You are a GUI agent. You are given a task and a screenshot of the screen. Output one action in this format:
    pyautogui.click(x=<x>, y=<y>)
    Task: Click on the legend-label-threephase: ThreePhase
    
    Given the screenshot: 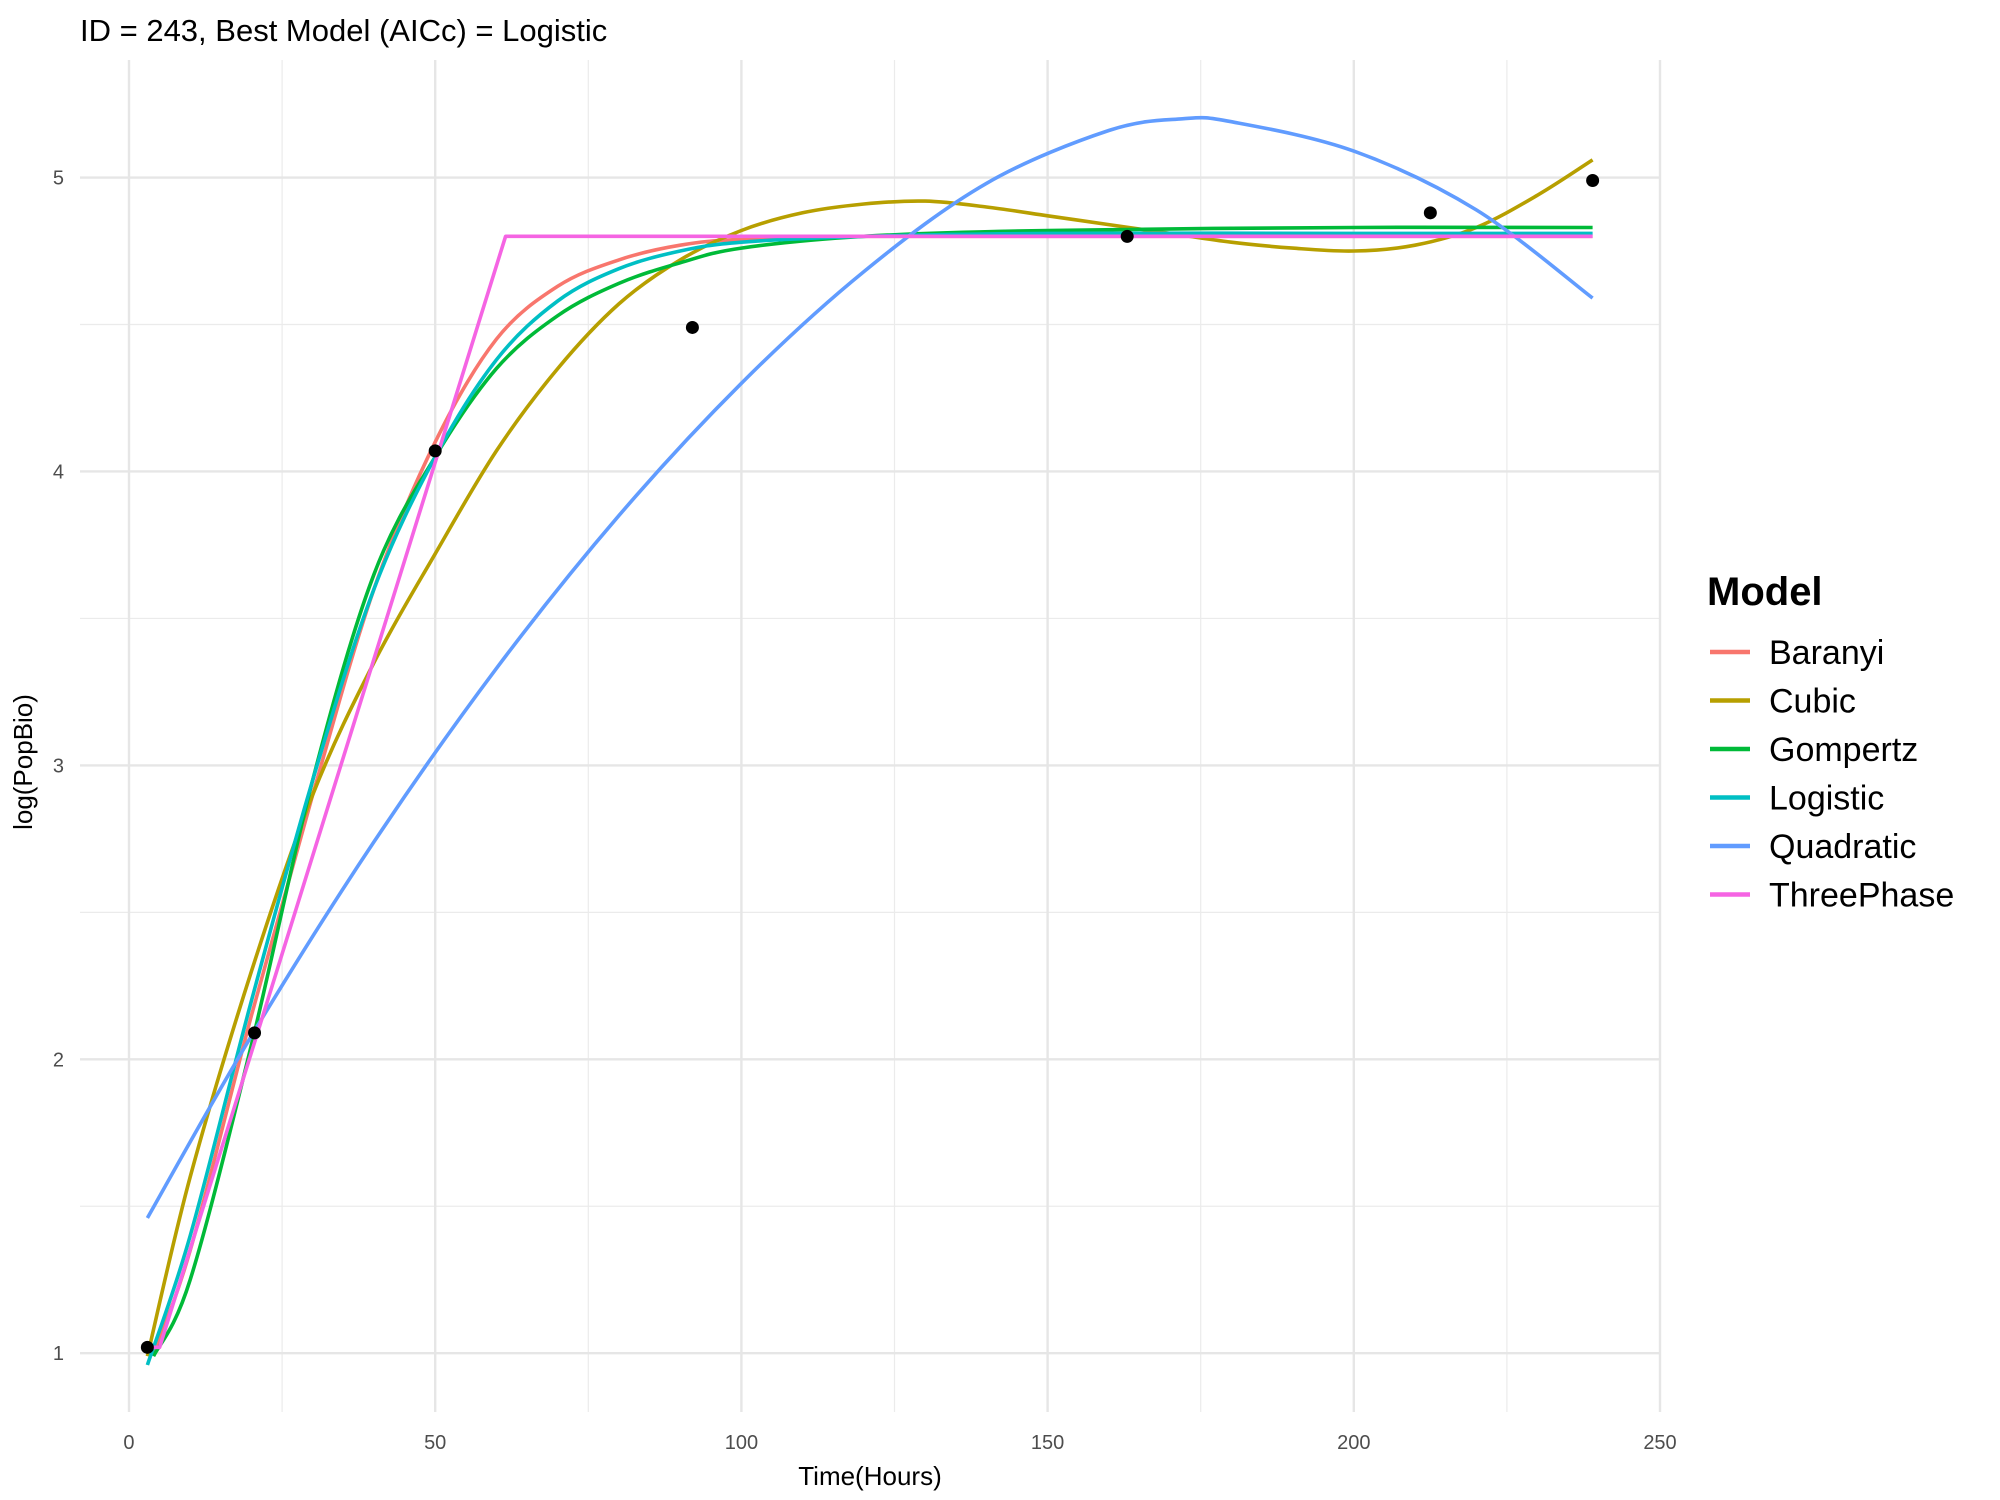 What is the action you would take?
    pyautogui.click(x=1861, y=896)
    